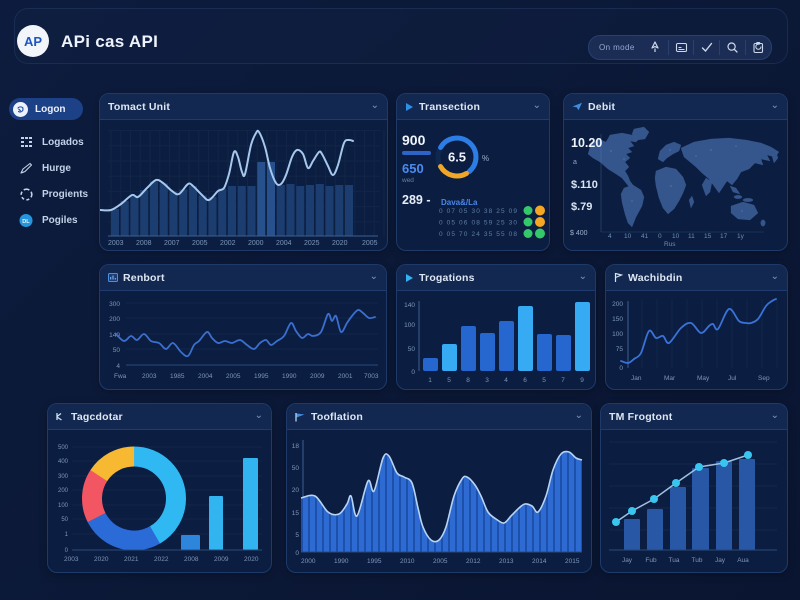  Describe the element at coordinates (525, 380) in the screenshot. I see `svg-text: 6` at that location.